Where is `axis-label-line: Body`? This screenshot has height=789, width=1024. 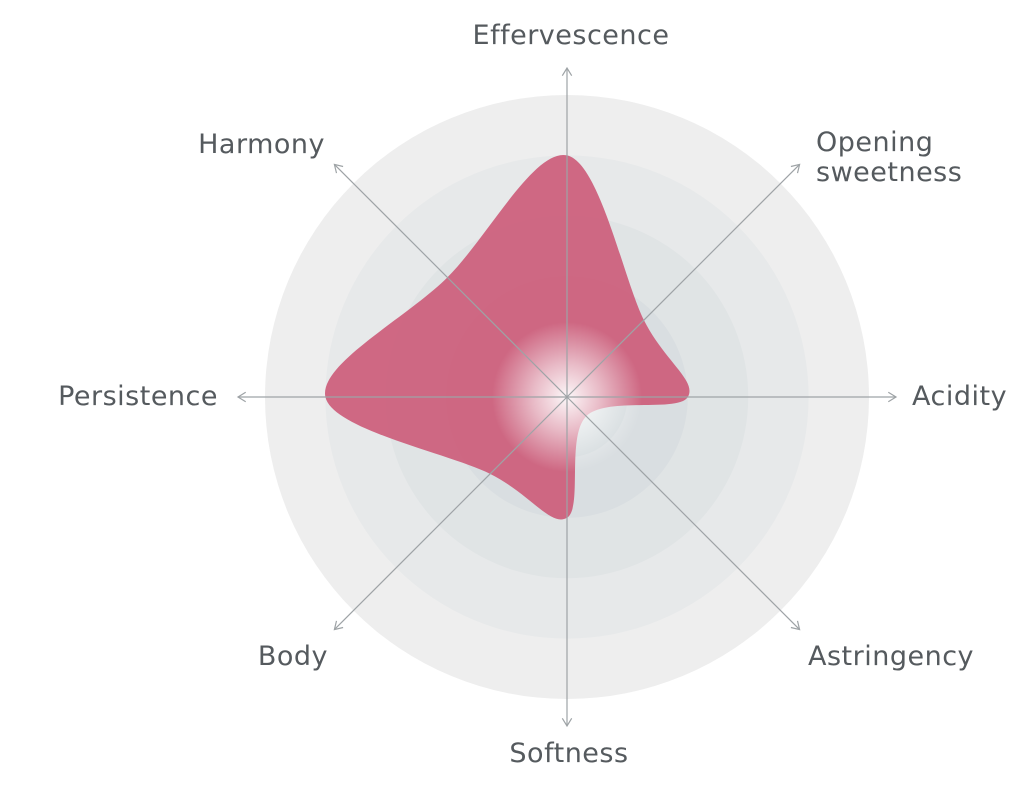 axis-label-line: Body is located at coordinates (293, 656).